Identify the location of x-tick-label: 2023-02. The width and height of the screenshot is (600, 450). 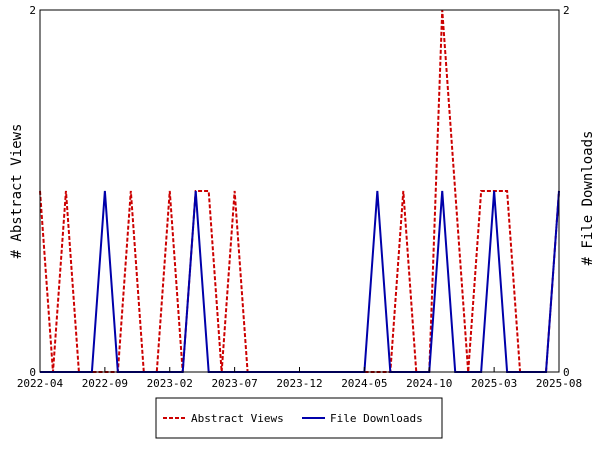
(170, 383).